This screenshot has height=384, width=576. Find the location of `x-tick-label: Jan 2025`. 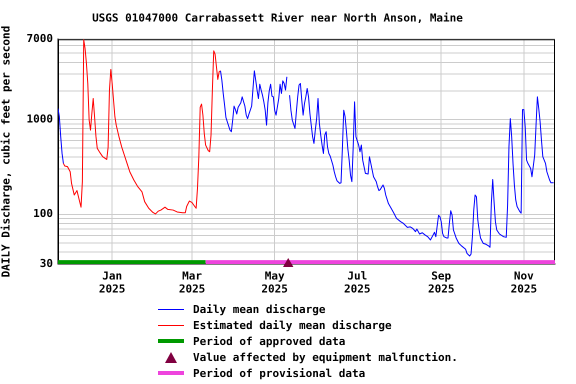

x-tick-label: Jan 2025 is located at coordinates (112, 282).